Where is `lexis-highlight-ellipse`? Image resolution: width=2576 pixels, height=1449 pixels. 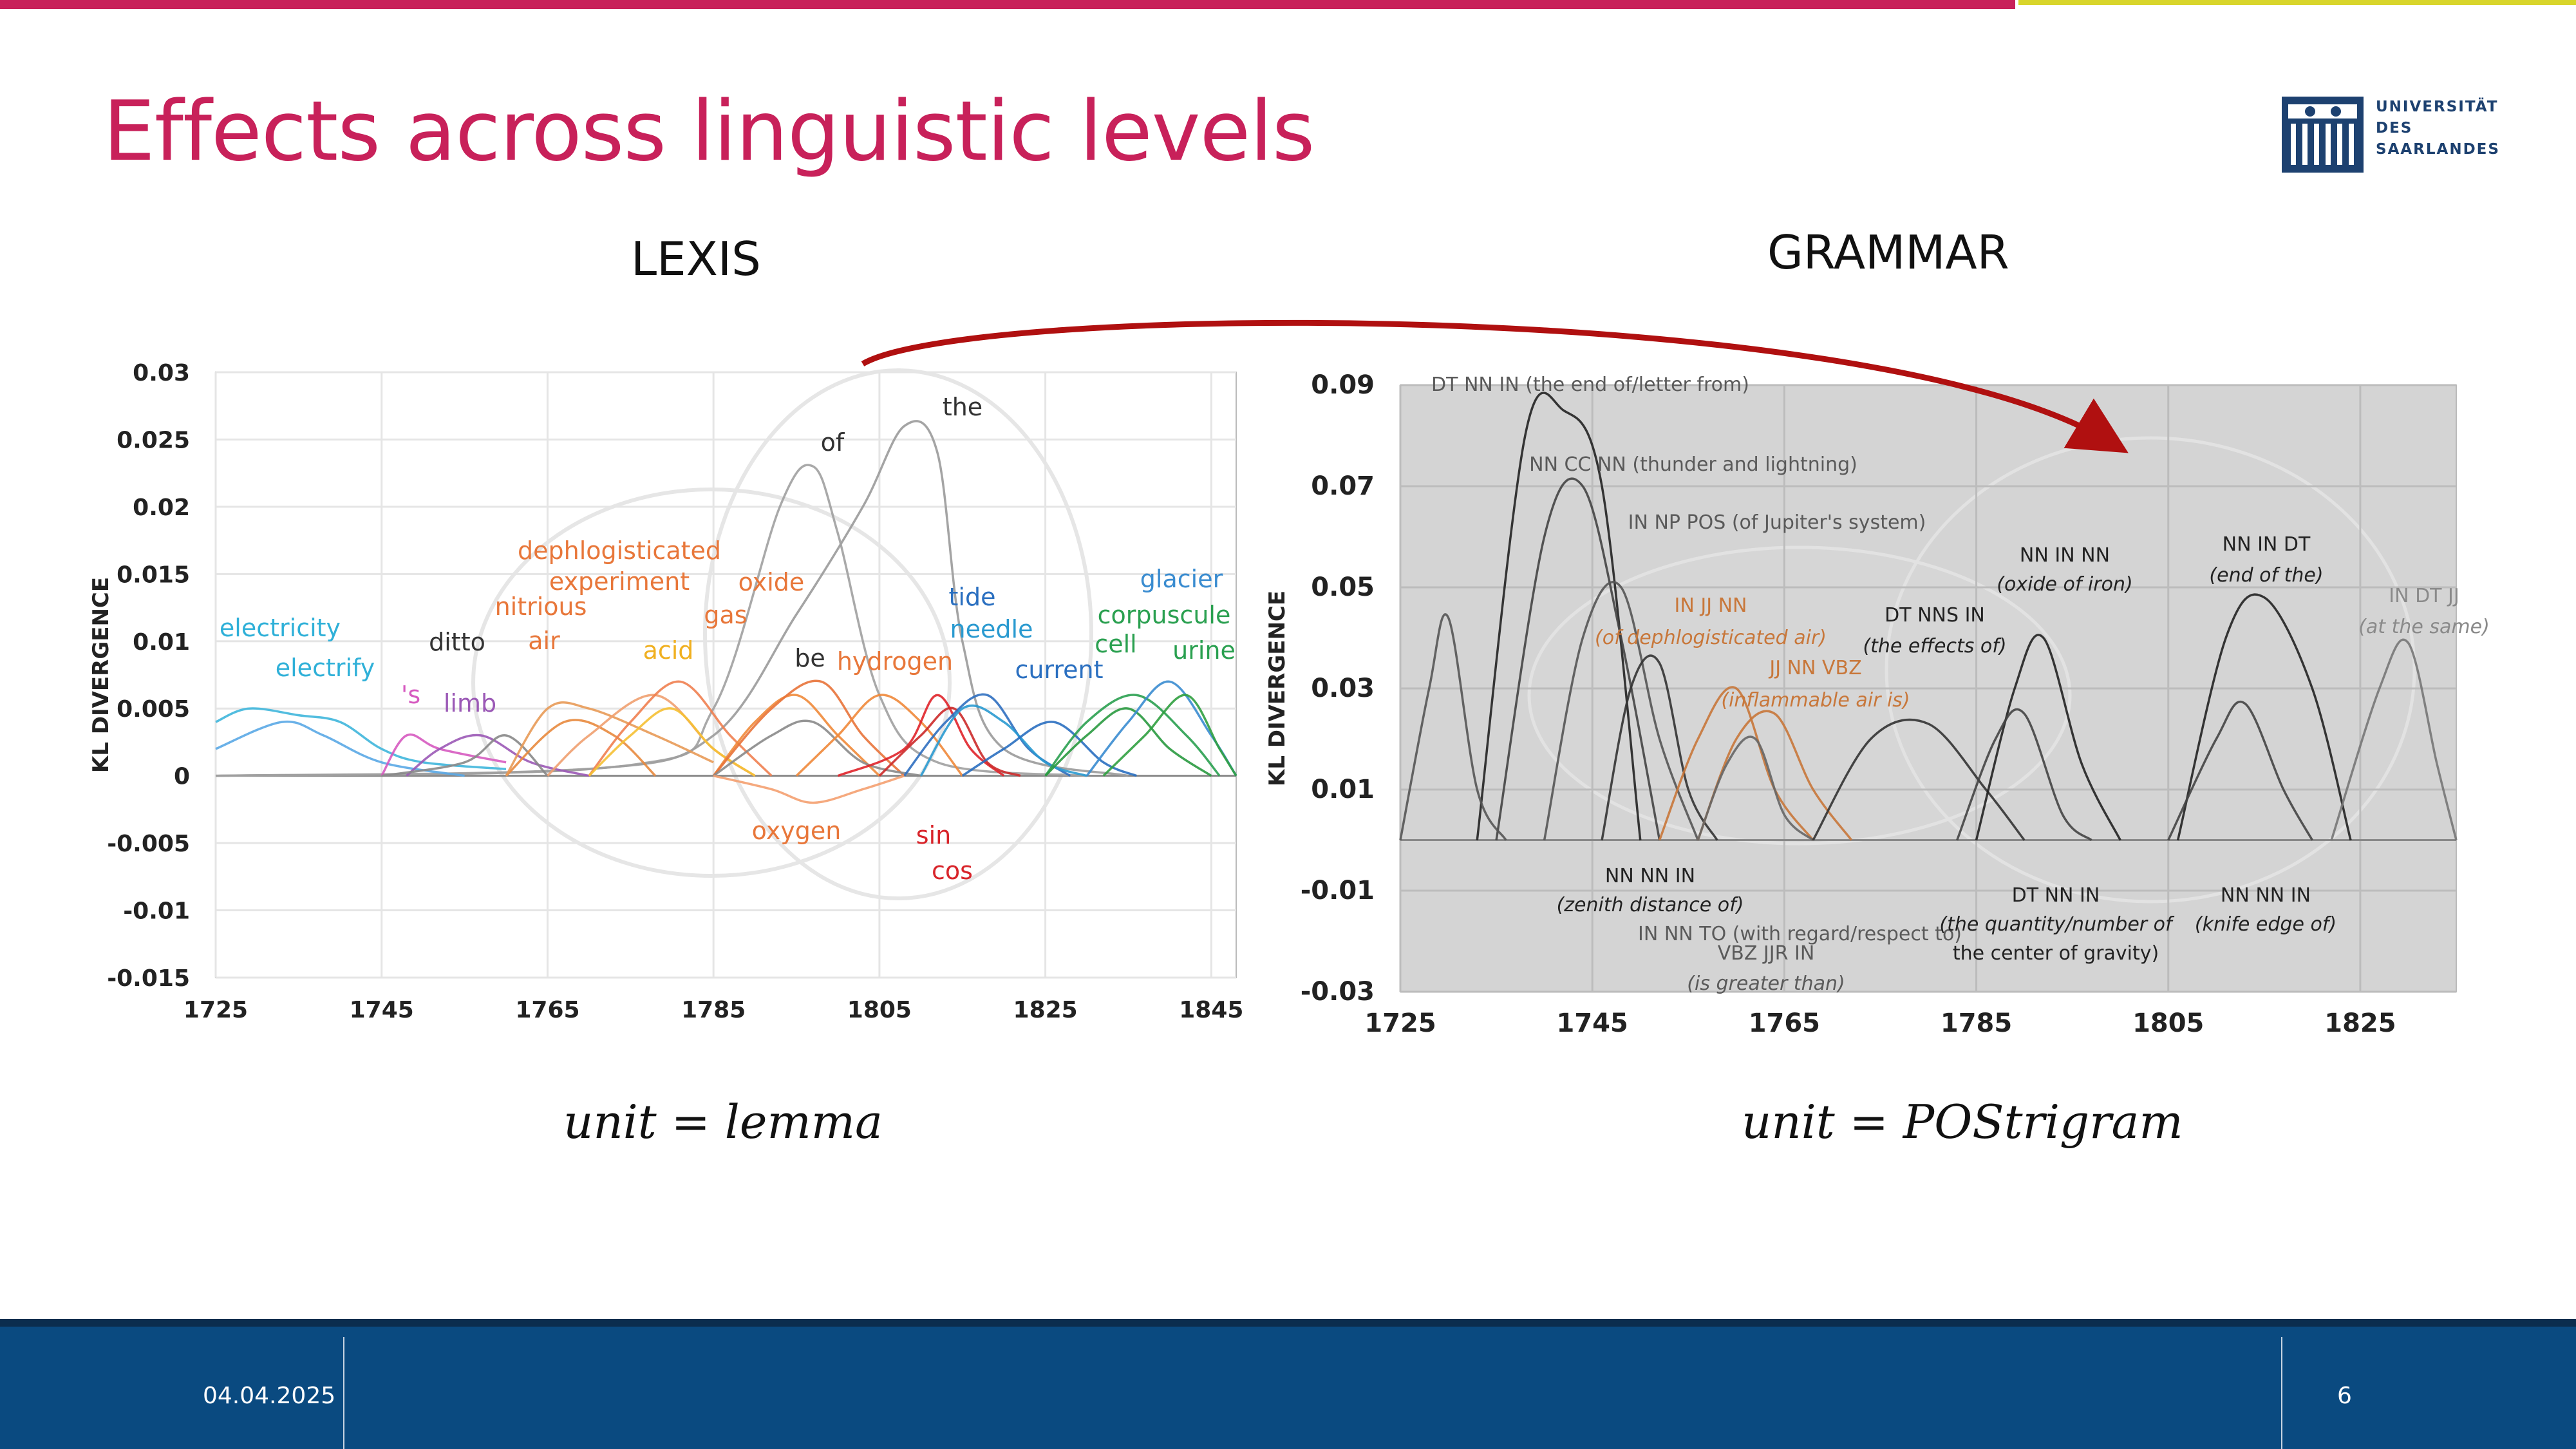 lexis-highlight-ellipse is located at coordinates (711, 683).